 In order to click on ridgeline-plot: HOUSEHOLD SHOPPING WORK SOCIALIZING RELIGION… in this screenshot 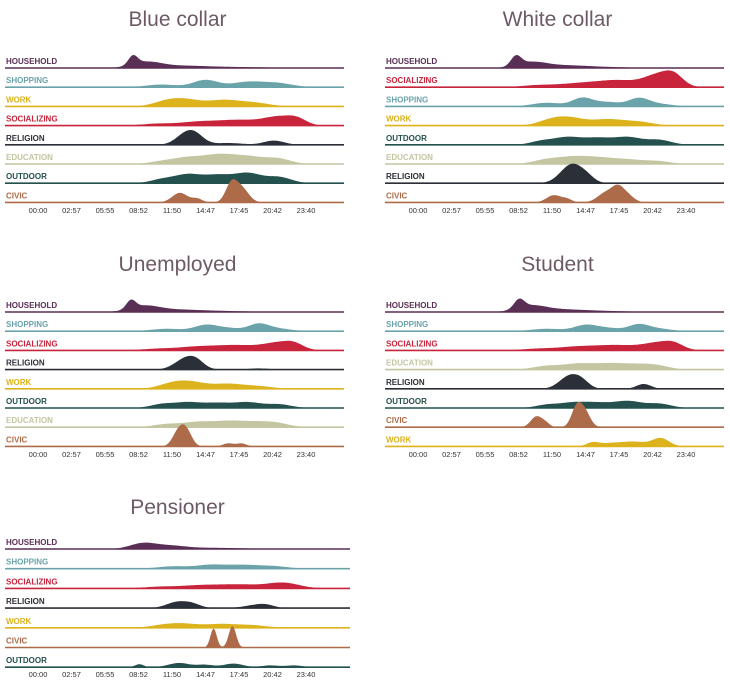, I will do `click(174, 134)`.